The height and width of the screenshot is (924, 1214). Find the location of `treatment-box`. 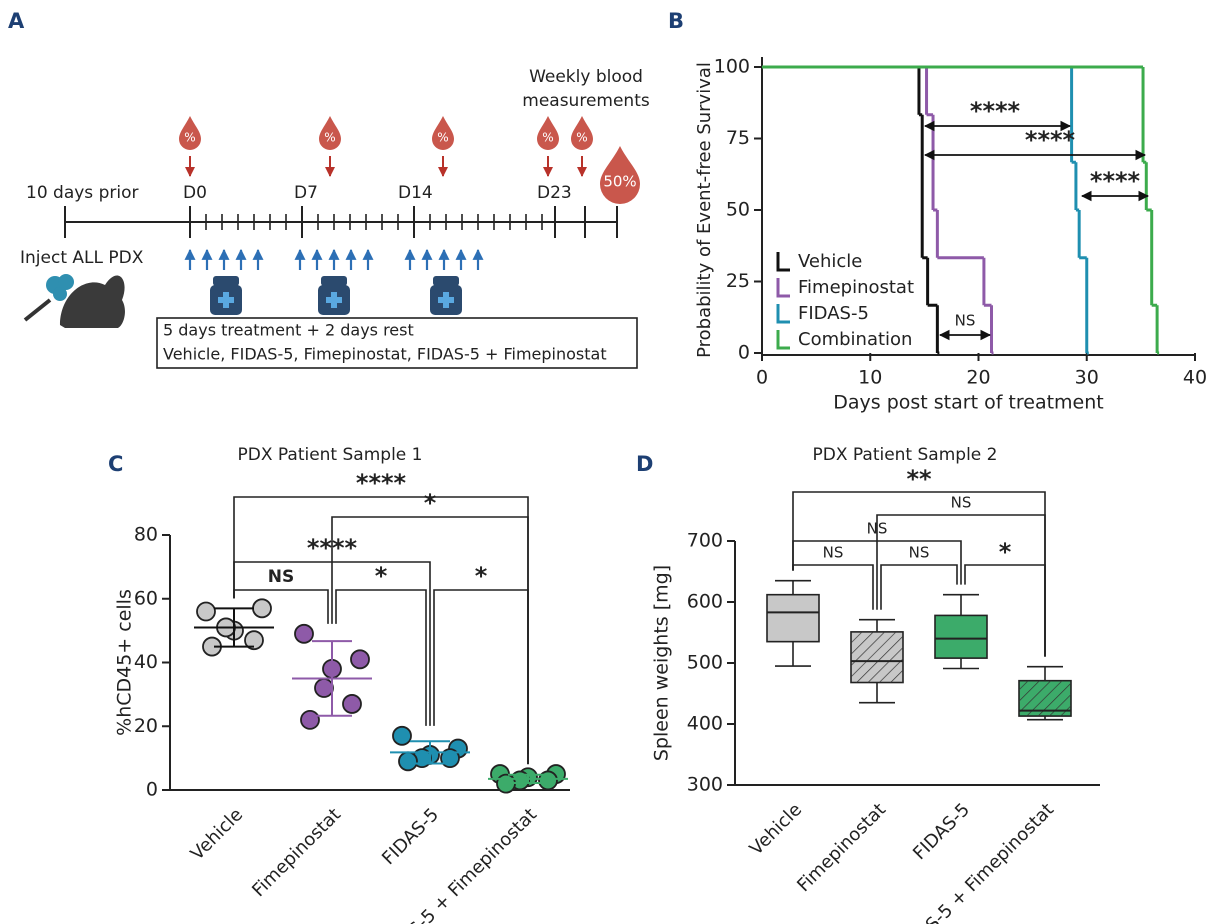

treatment-box is located at coordinates (397, 343).